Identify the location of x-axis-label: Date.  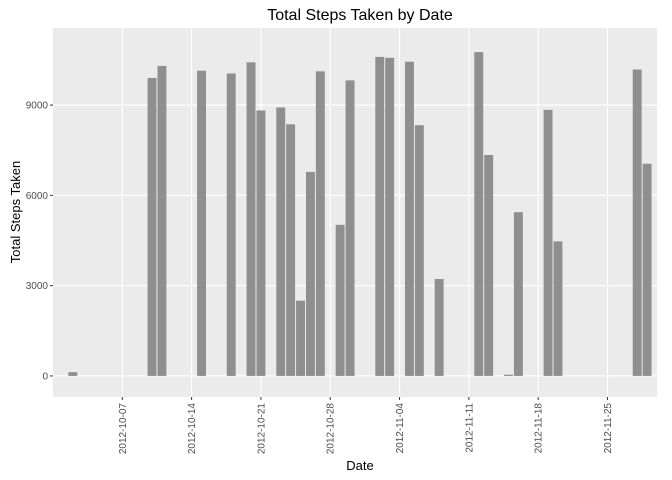
(359, 465).